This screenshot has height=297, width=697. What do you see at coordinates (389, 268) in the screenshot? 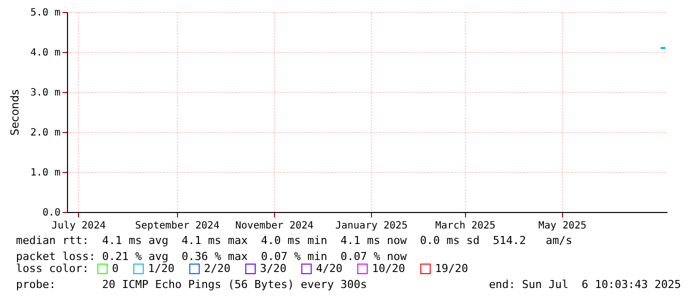
I see `legend-label: 10/20` at bounding box center [389, 268].